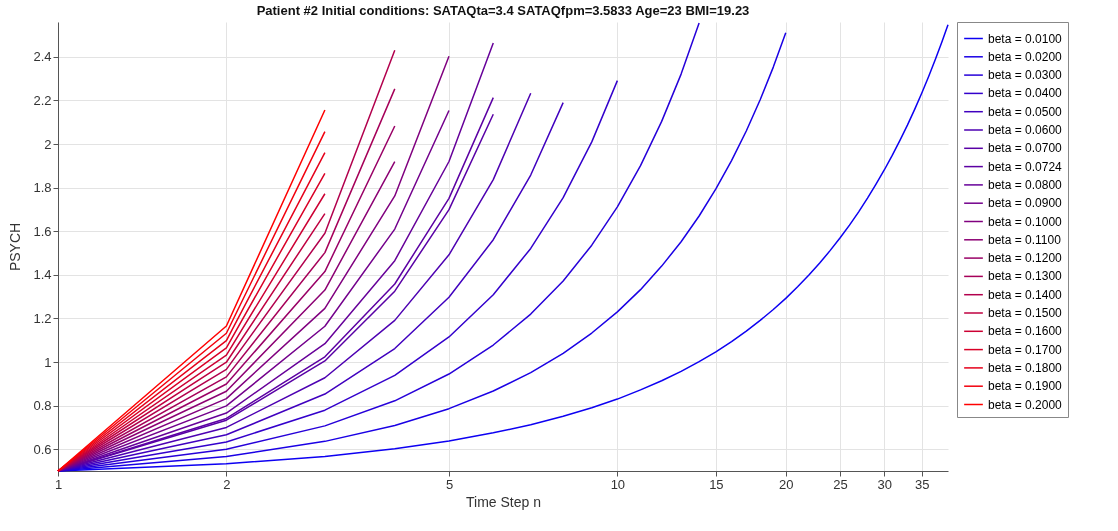 The image size is (1118, 531). I want to click on legend-label: beta = 0.1300, so click(1025, 276).